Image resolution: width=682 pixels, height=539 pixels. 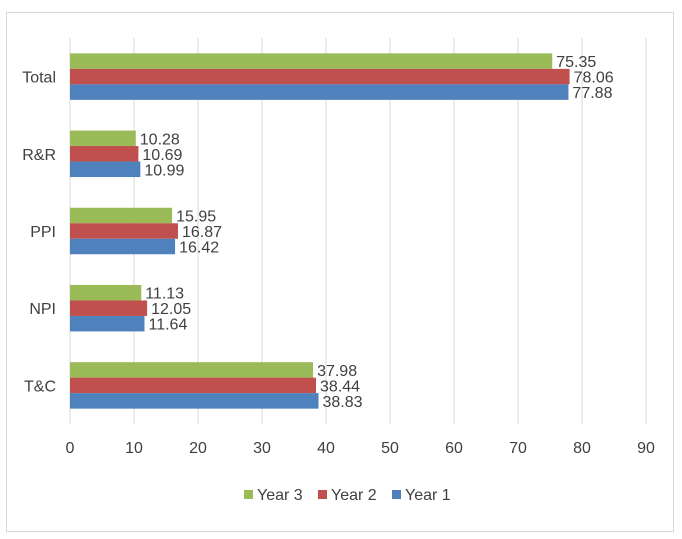 I want to click on data-label-year-1-t-c: 38.83, so click(x=343, y=402).